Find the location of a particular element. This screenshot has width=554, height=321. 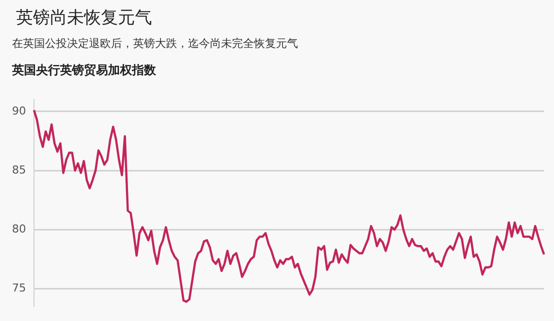

y-tick-label: 90 is located at coordinates (19, 111).